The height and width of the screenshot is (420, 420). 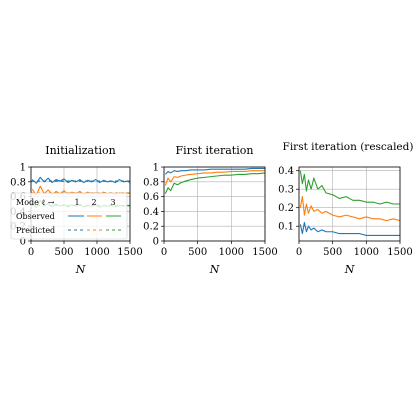 What do you see at coordinates (35, 230) in the screenshot?
I see `legend-row-predicted: Predicted` at bounding box center [35, 230].